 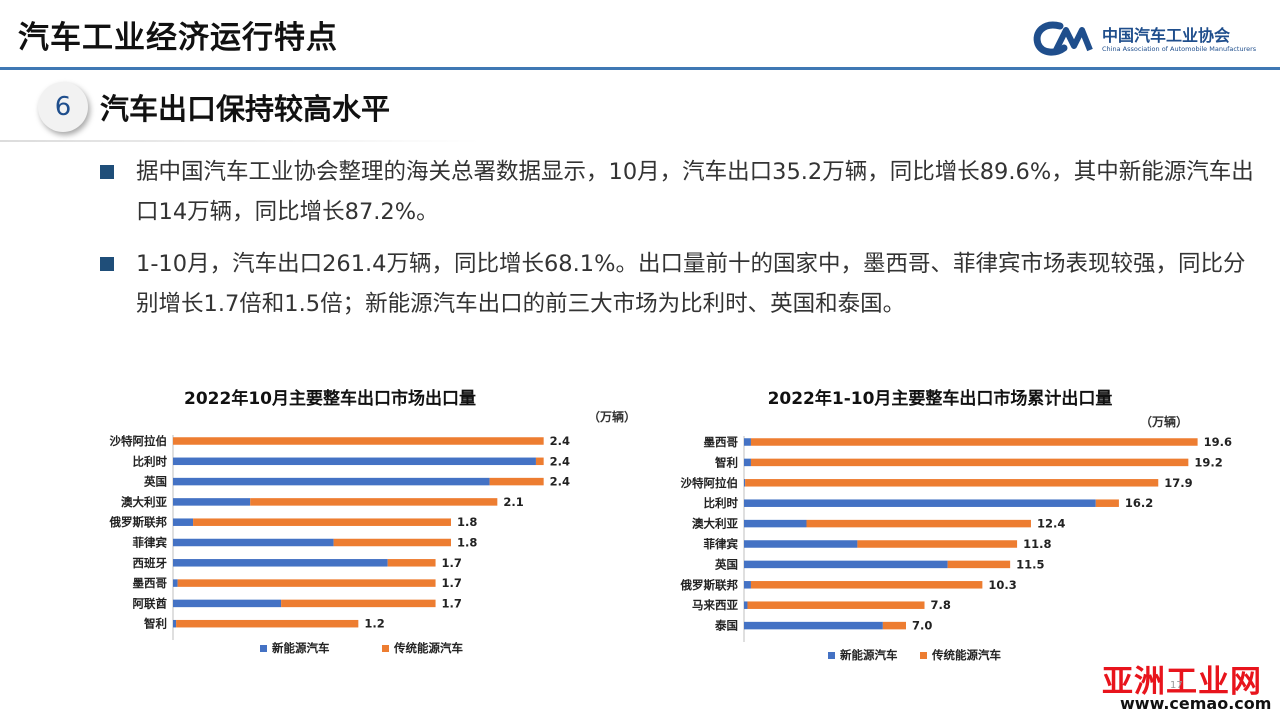 What do you see at coordinates (940, 399) in the screenshot?
I see `chart-title-jan-oct: 2022年1-10月主要整车出口市场累计出口量` at bounding box center [940, 399].